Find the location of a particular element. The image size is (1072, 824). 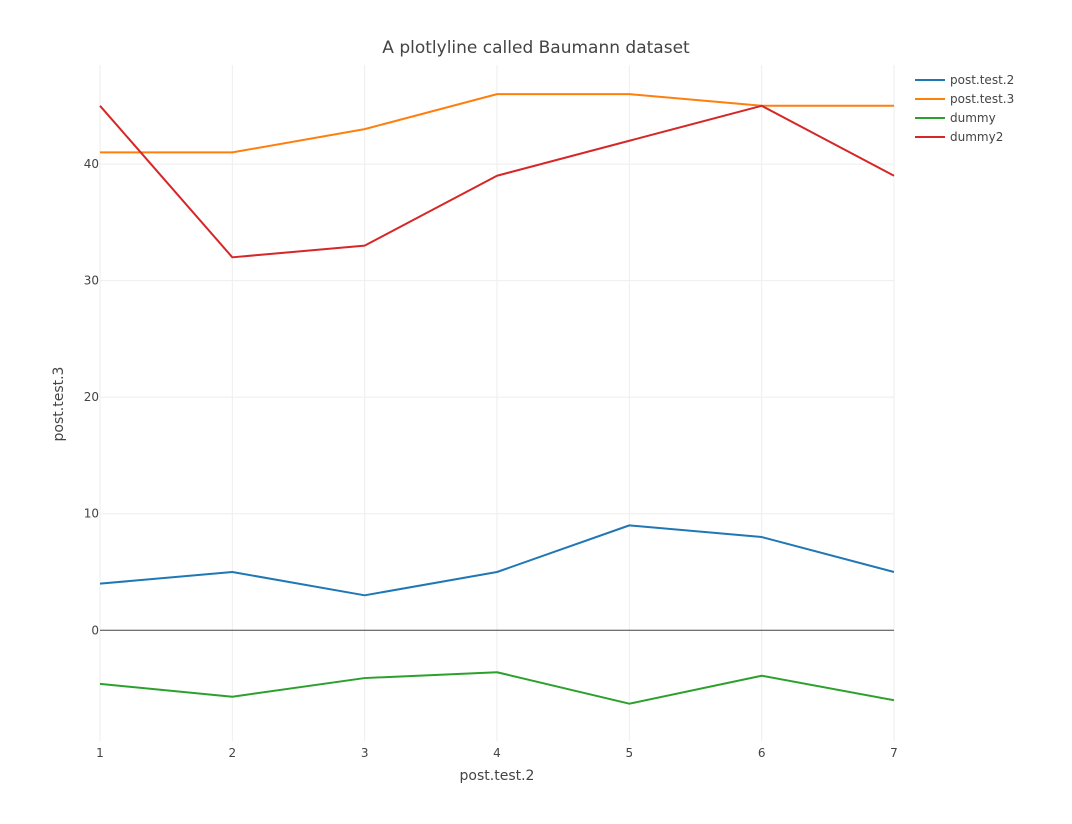

legend-label: dummy2 is located at coordinates (976, 137).